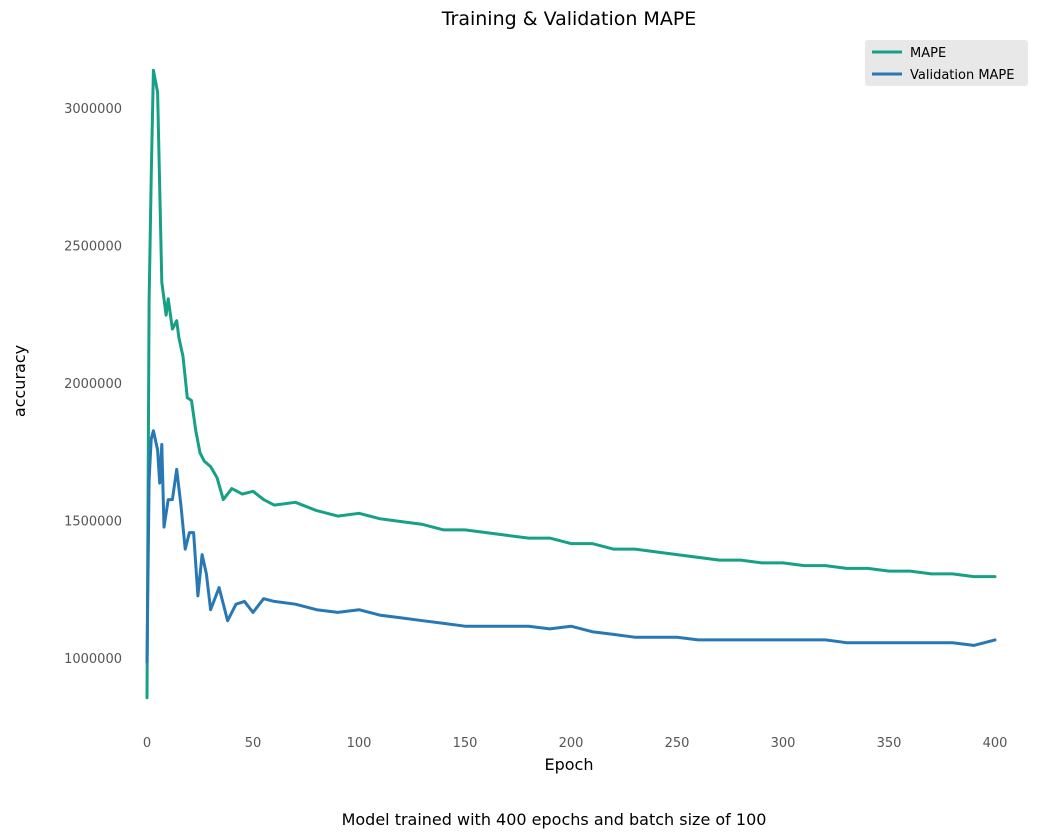  I want to click on y-tick-label: 1000000, so click(93, 659).